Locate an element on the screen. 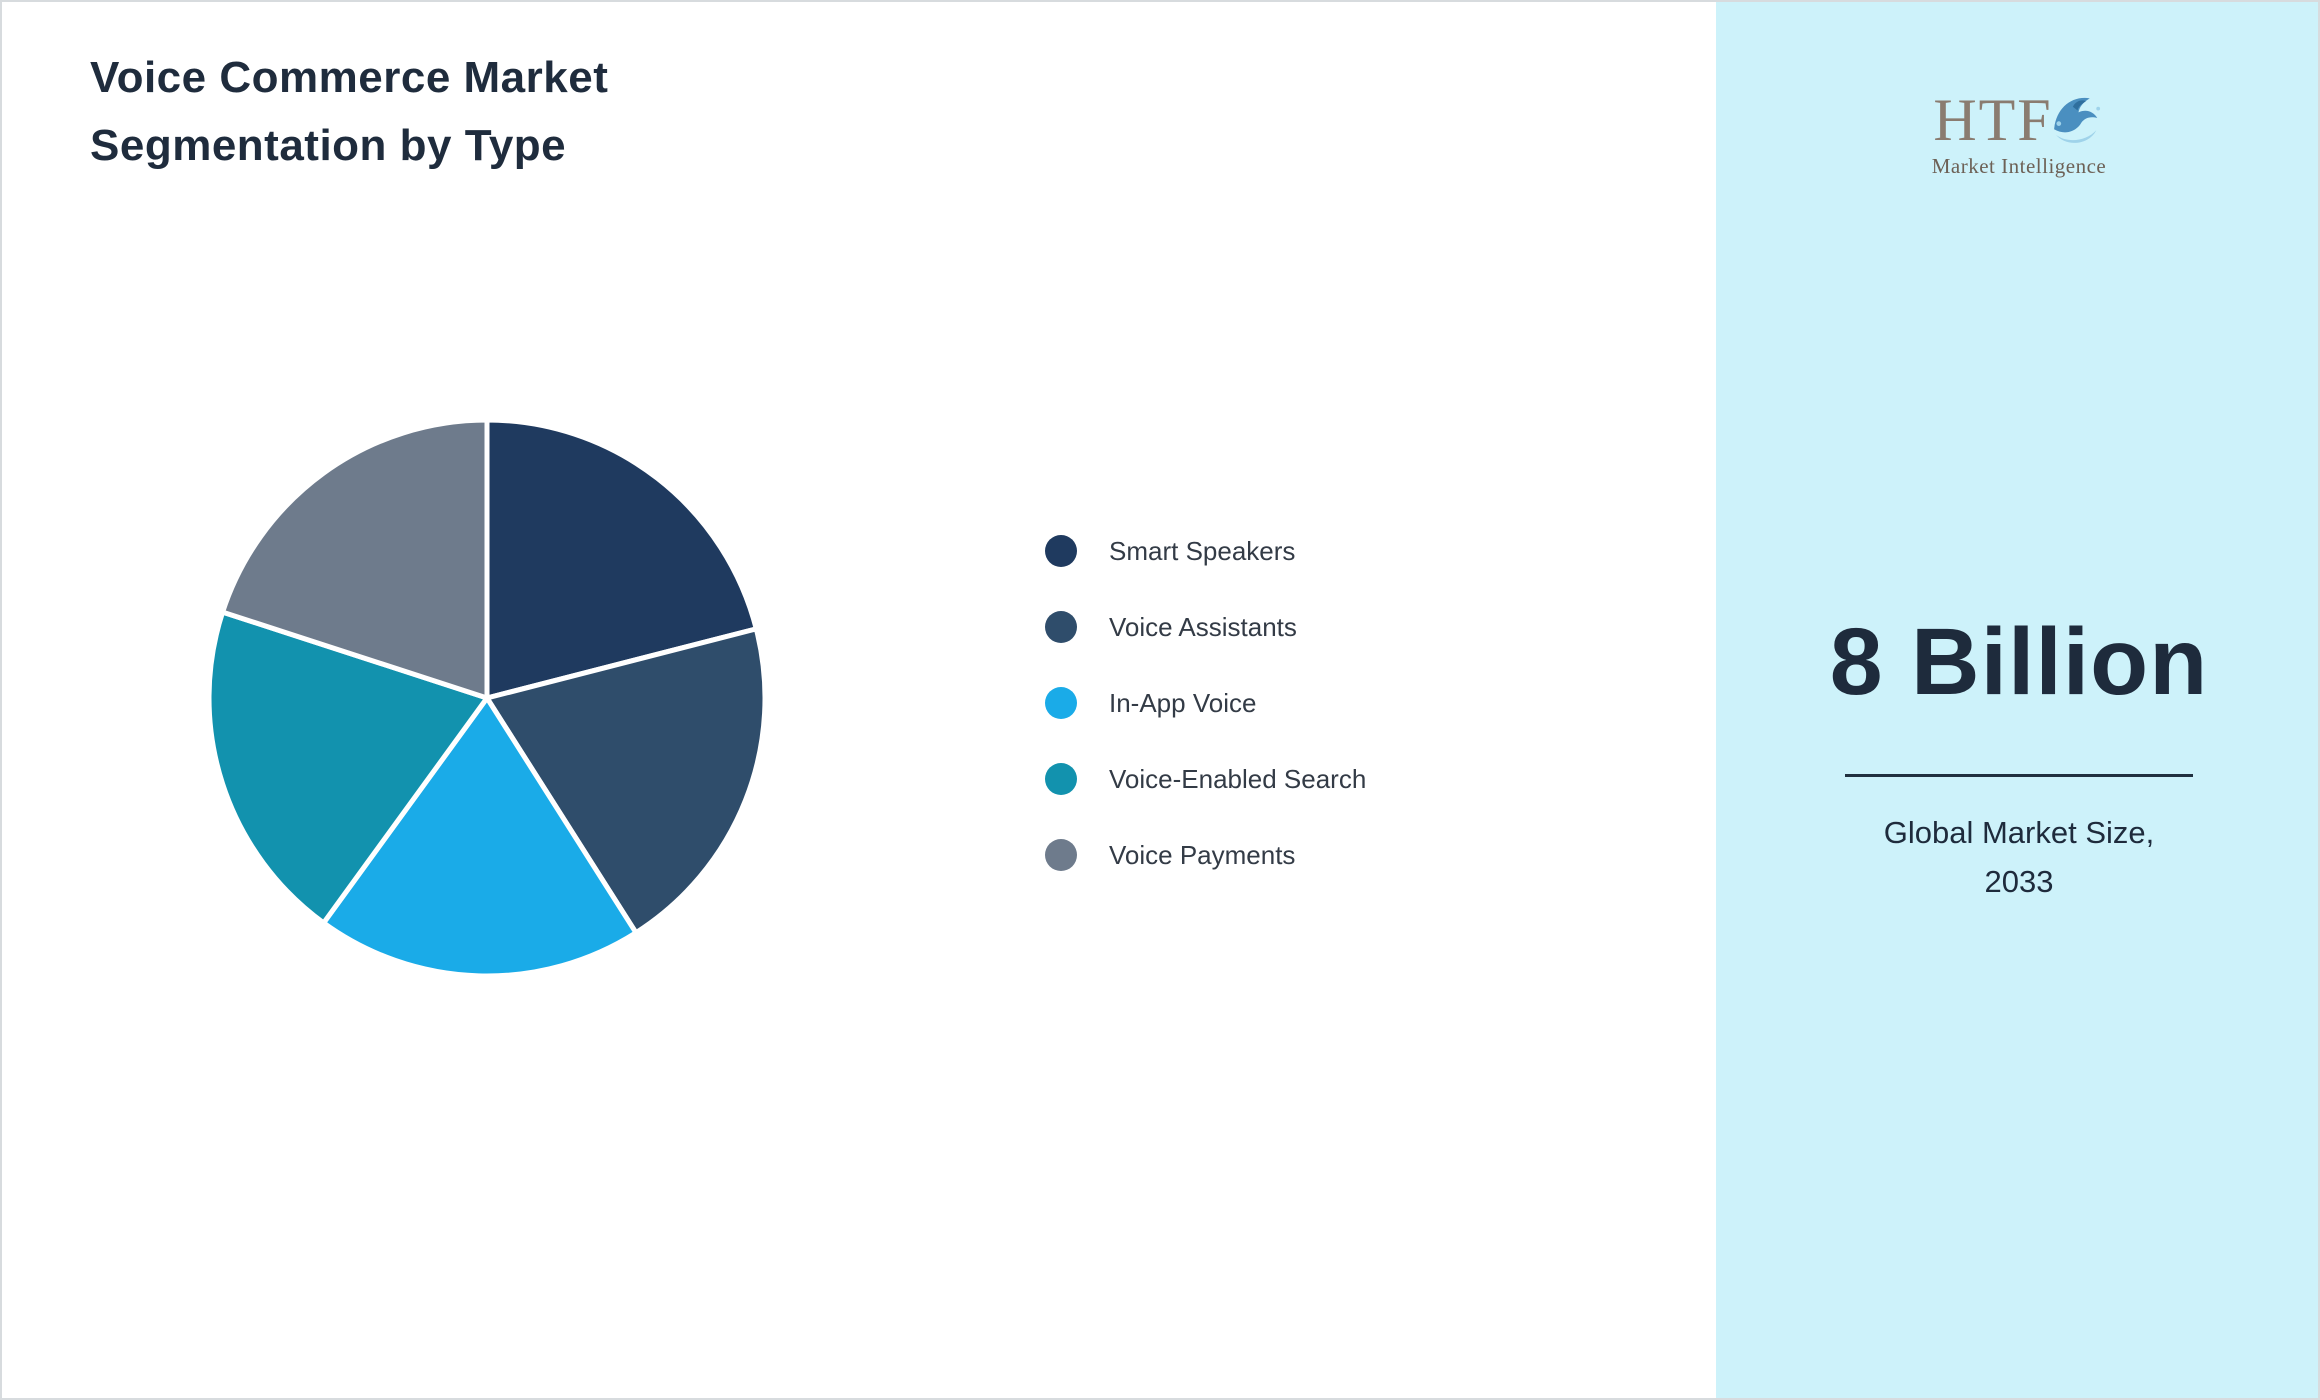 The height and width of the screenshot is (1400, 2320). legend-label: Smart Speakers is located at coordinates (1202, 550).